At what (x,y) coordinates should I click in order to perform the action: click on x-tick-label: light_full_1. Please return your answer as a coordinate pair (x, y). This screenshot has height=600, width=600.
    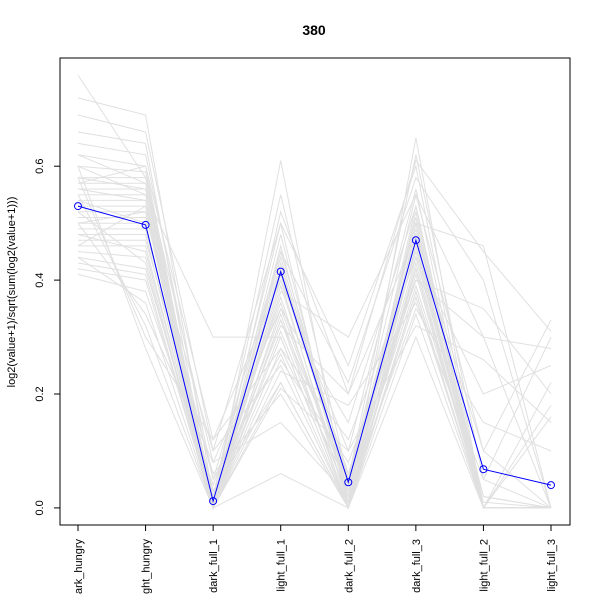
    Looking at the image, I should click on (282, 565).